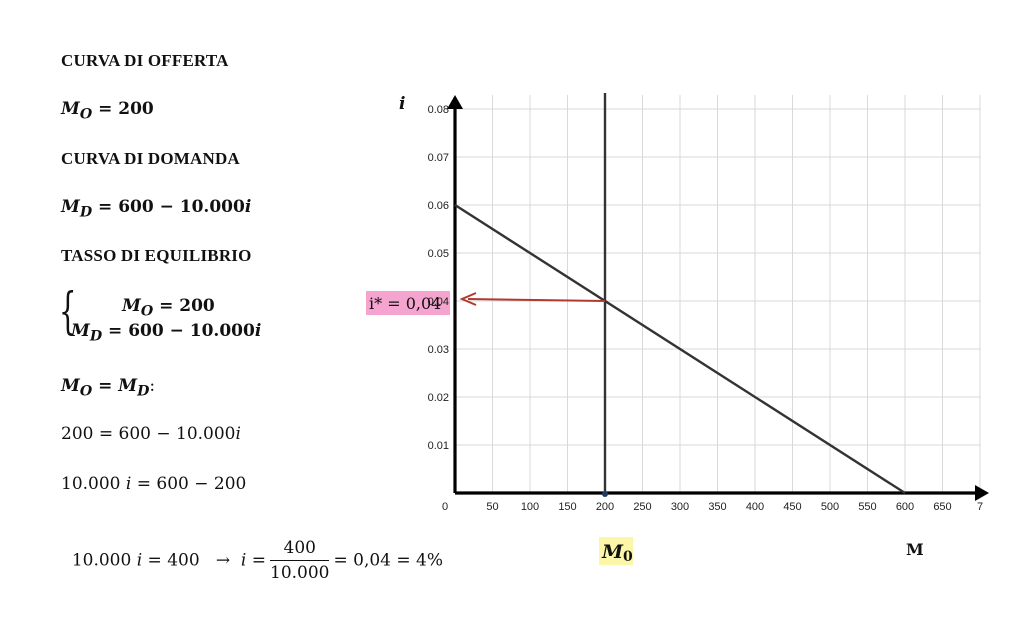  I want to click on y-tick-label: 0.03, so click(438, 350).